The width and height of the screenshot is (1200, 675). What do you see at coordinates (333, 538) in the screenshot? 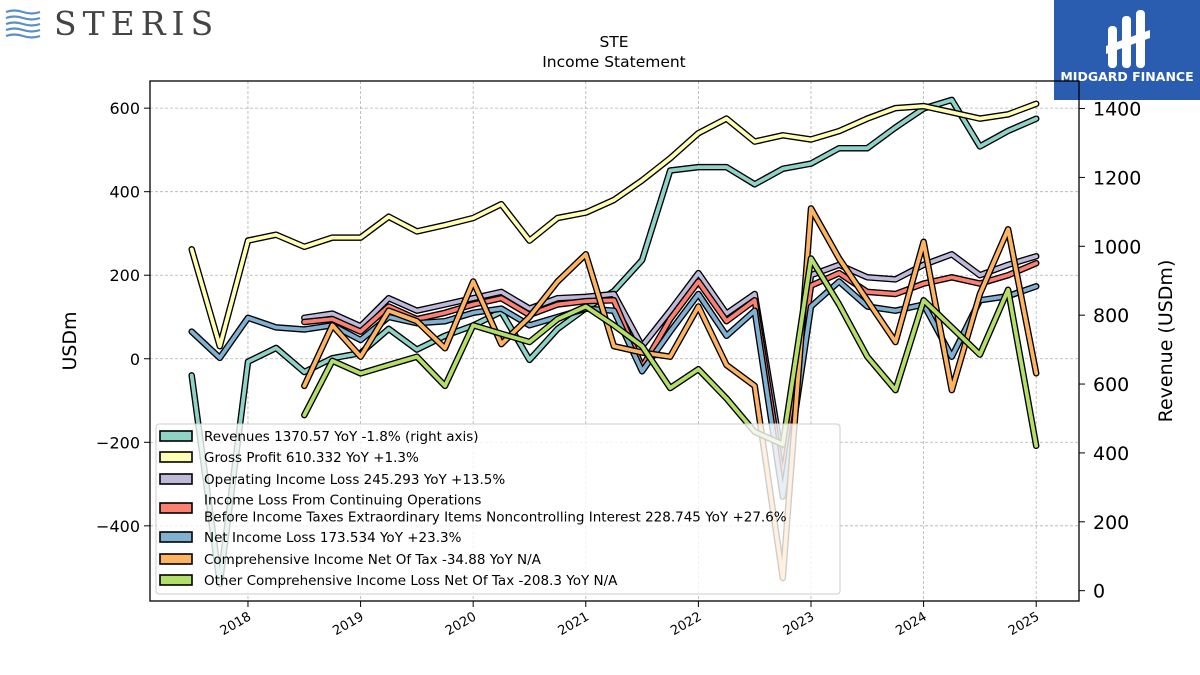
I see `legend-label: Net Income Loss 173.534 YoY +23.3%` at bounding box center [333, 538].